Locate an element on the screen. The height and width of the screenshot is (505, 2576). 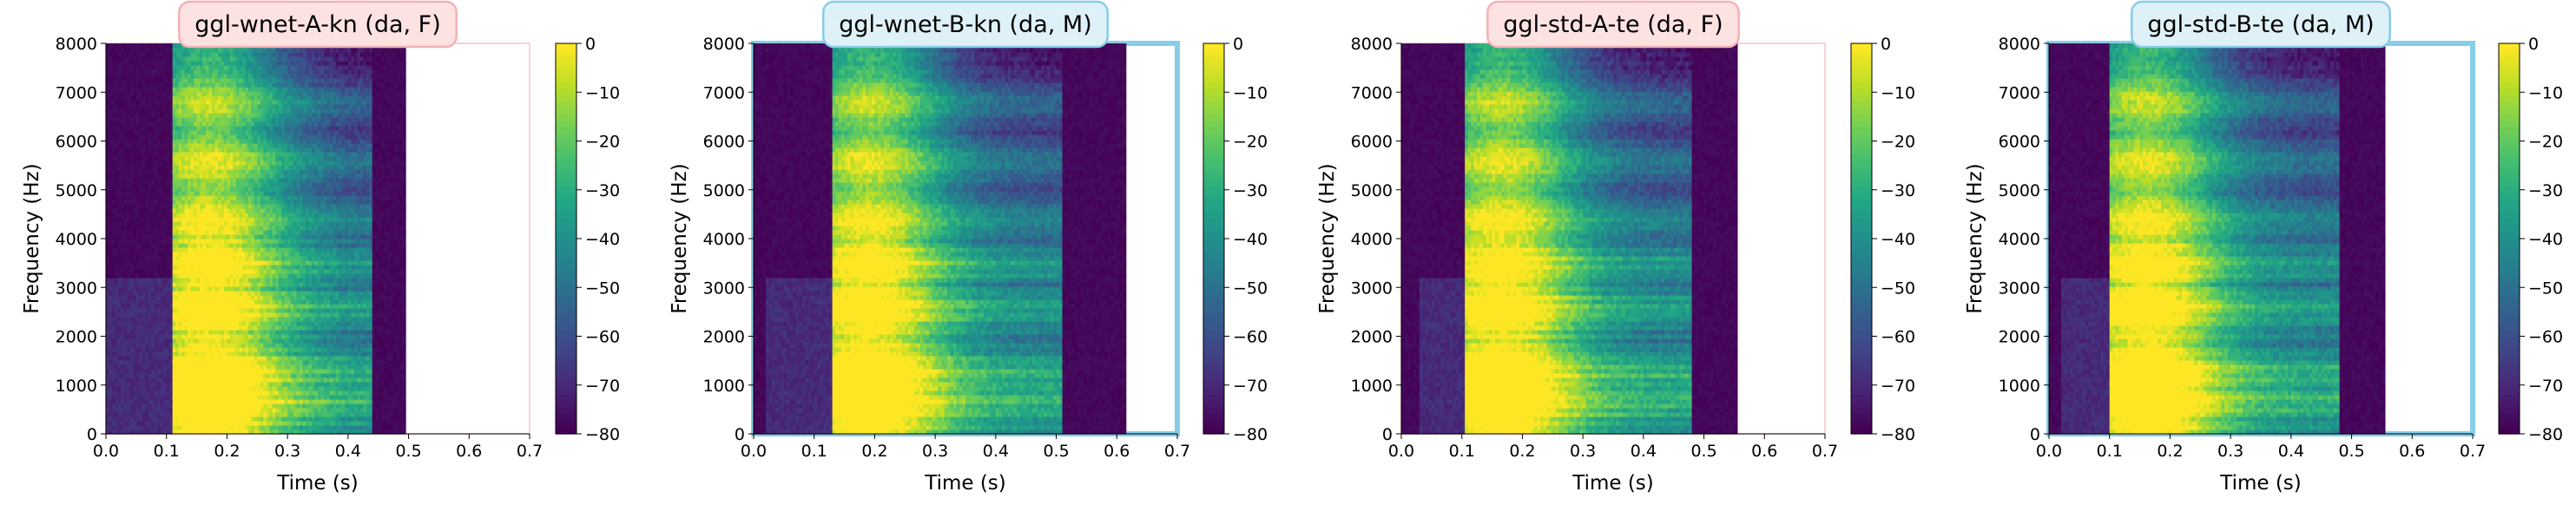
colorbar-tick-label: −10 is located at coordinates (602, 92).